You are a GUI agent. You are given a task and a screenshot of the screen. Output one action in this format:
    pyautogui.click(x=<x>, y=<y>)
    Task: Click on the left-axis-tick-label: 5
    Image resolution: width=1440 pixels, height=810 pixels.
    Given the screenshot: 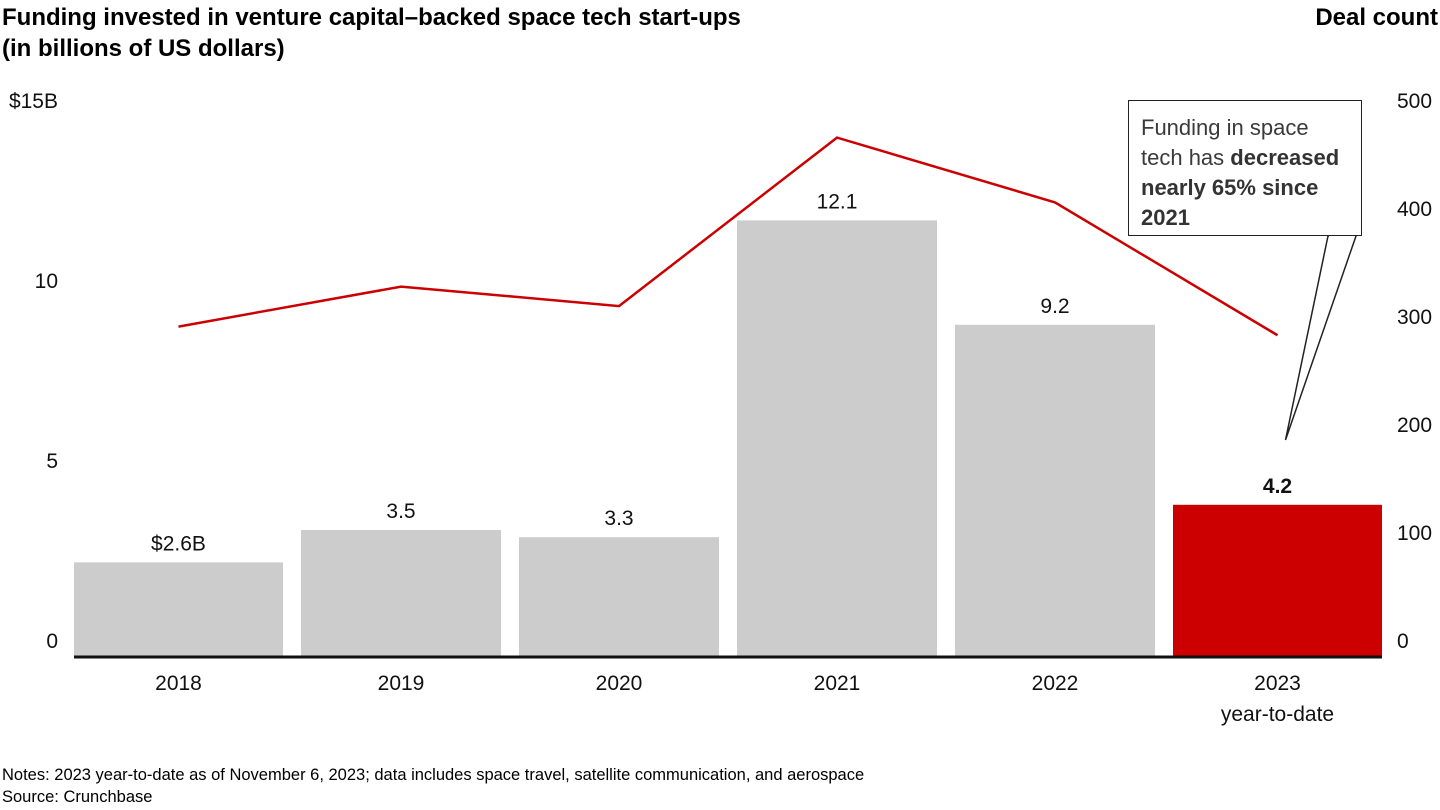 What is the action you would take?
    pyautogui.click(x=52, y=461)
    